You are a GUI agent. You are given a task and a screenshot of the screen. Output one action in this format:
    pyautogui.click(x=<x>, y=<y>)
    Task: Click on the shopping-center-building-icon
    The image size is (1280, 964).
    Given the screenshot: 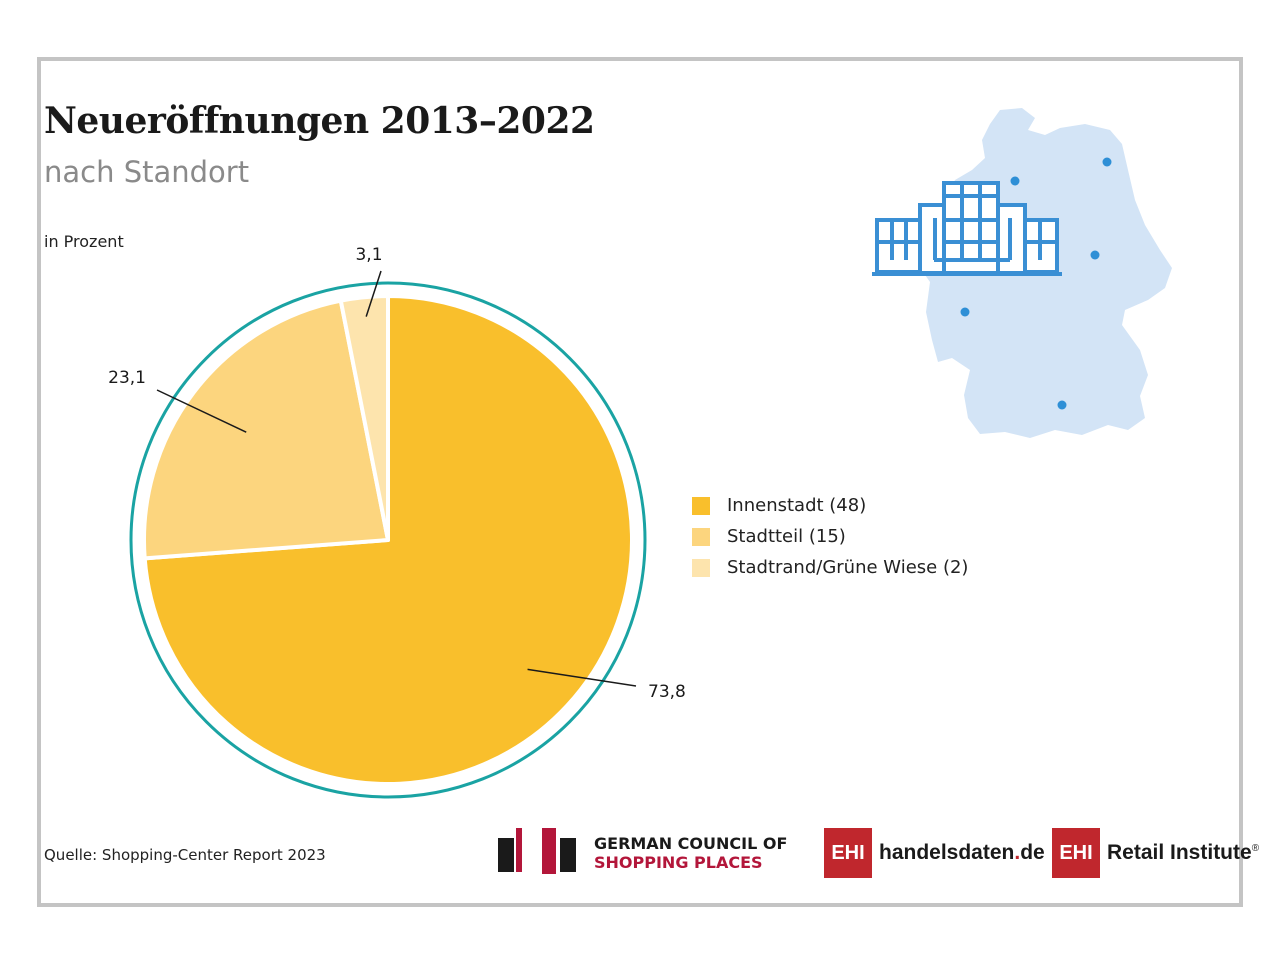 What is the action you would take?
    pyautogui.click(x=967, y=228)
    